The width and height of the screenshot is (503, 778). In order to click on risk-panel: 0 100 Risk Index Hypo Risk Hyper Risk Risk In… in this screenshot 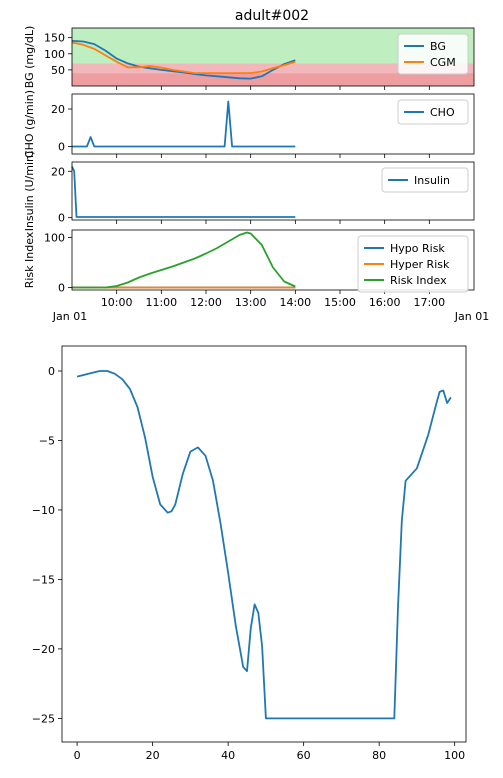, I will do `click(256, 276)`.